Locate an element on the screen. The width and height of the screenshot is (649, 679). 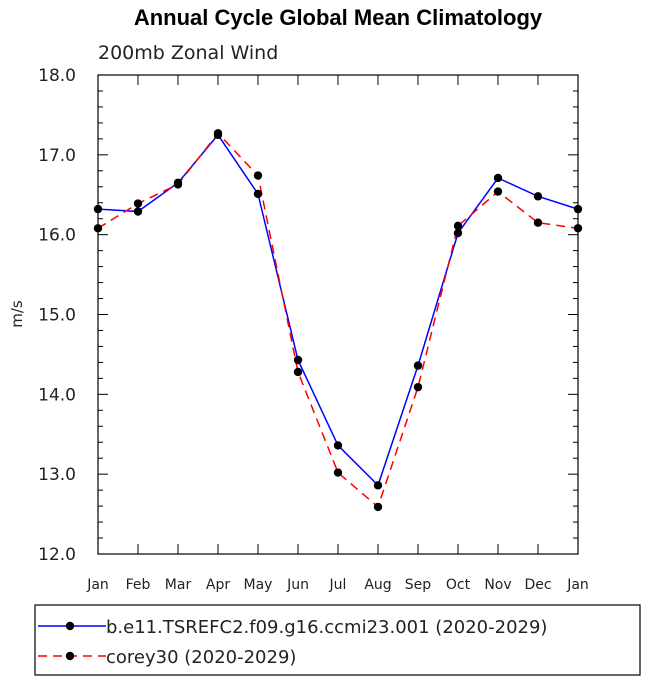
x-tick-label: Apr is located at coordinates (218, 585).